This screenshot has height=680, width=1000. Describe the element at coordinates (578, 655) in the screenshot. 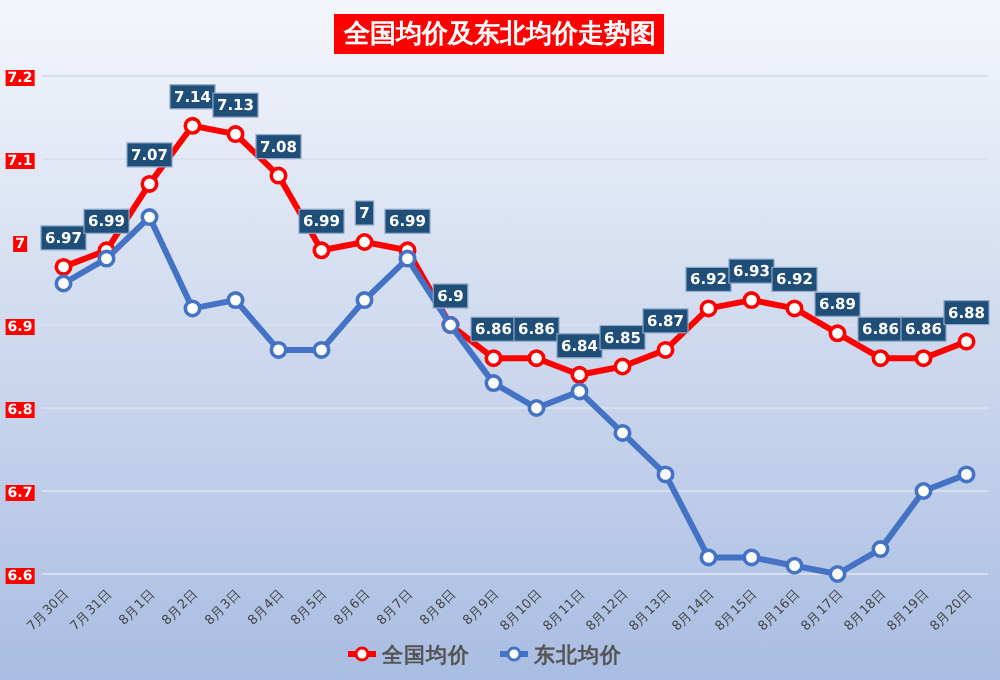

I see `legend-label: 东北均价` at that location.